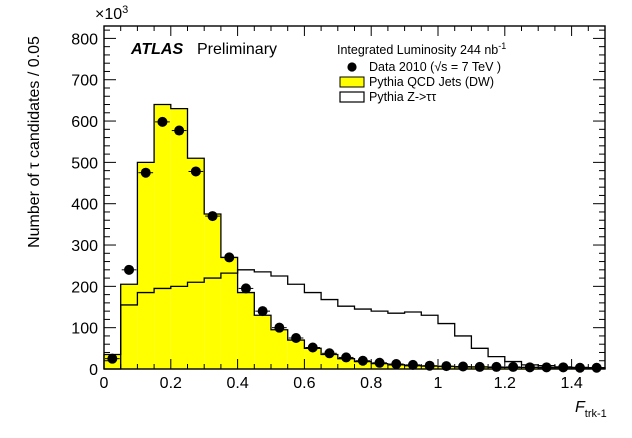  I want to click on x-tick-label: 0.8, so click(371, 383).